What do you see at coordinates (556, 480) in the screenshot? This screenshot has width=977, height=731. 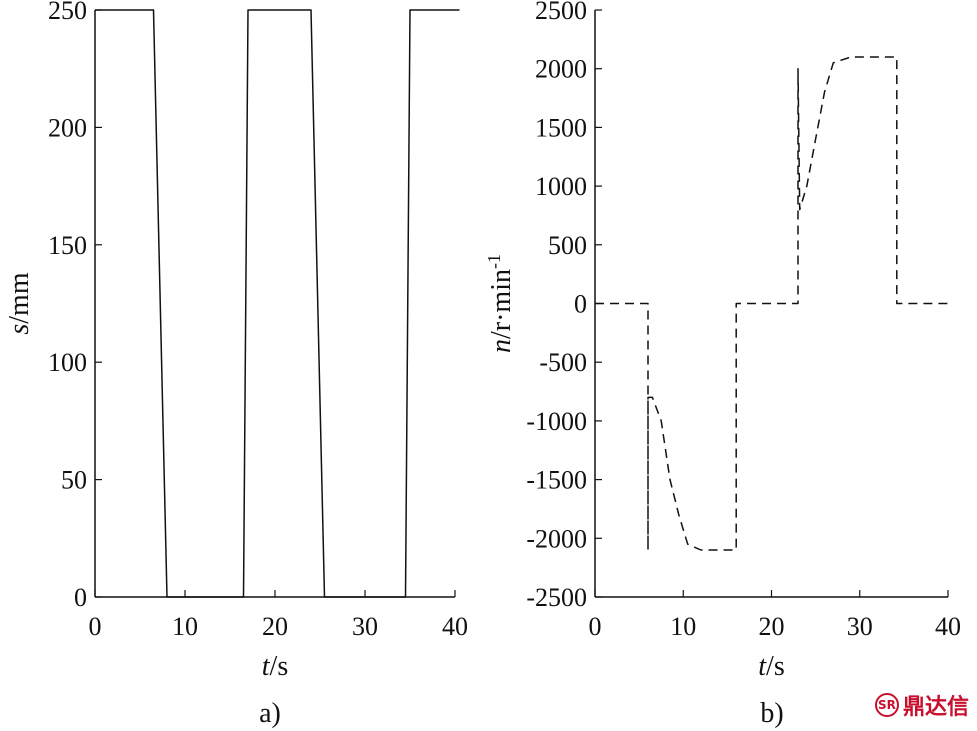 I see `y-tick-label: -1500` at bounding box center [556, 480].